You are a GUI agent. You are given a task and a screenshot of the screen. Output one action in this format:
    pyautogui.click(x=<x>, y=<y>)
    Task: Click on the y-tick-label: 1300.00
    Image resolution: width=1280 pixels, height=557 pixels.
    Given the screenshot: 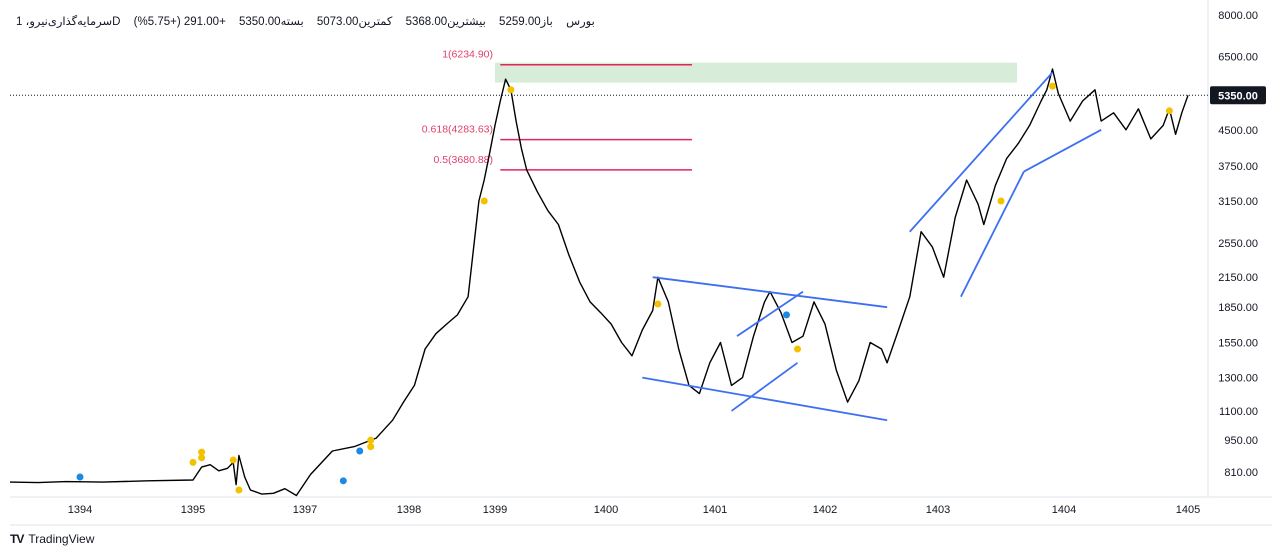 What is the action you would take?
    pyautogui.click(x=1238, y=379)
    